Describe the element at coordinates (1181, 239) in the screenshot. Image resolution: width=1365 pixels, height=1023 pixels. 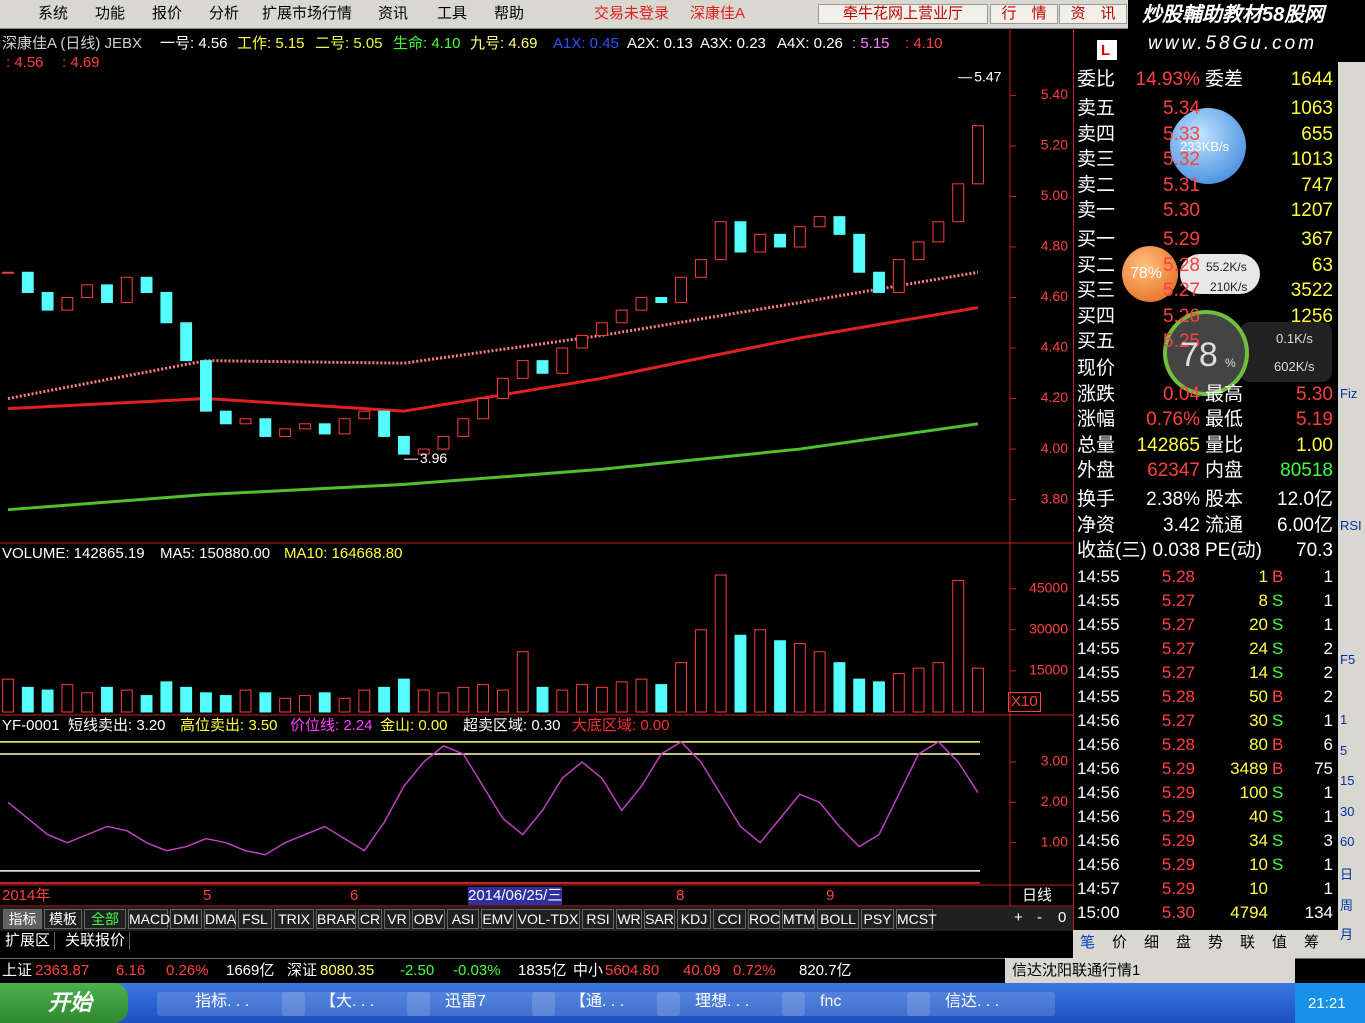
I see `book-price: 5.29` at that location.